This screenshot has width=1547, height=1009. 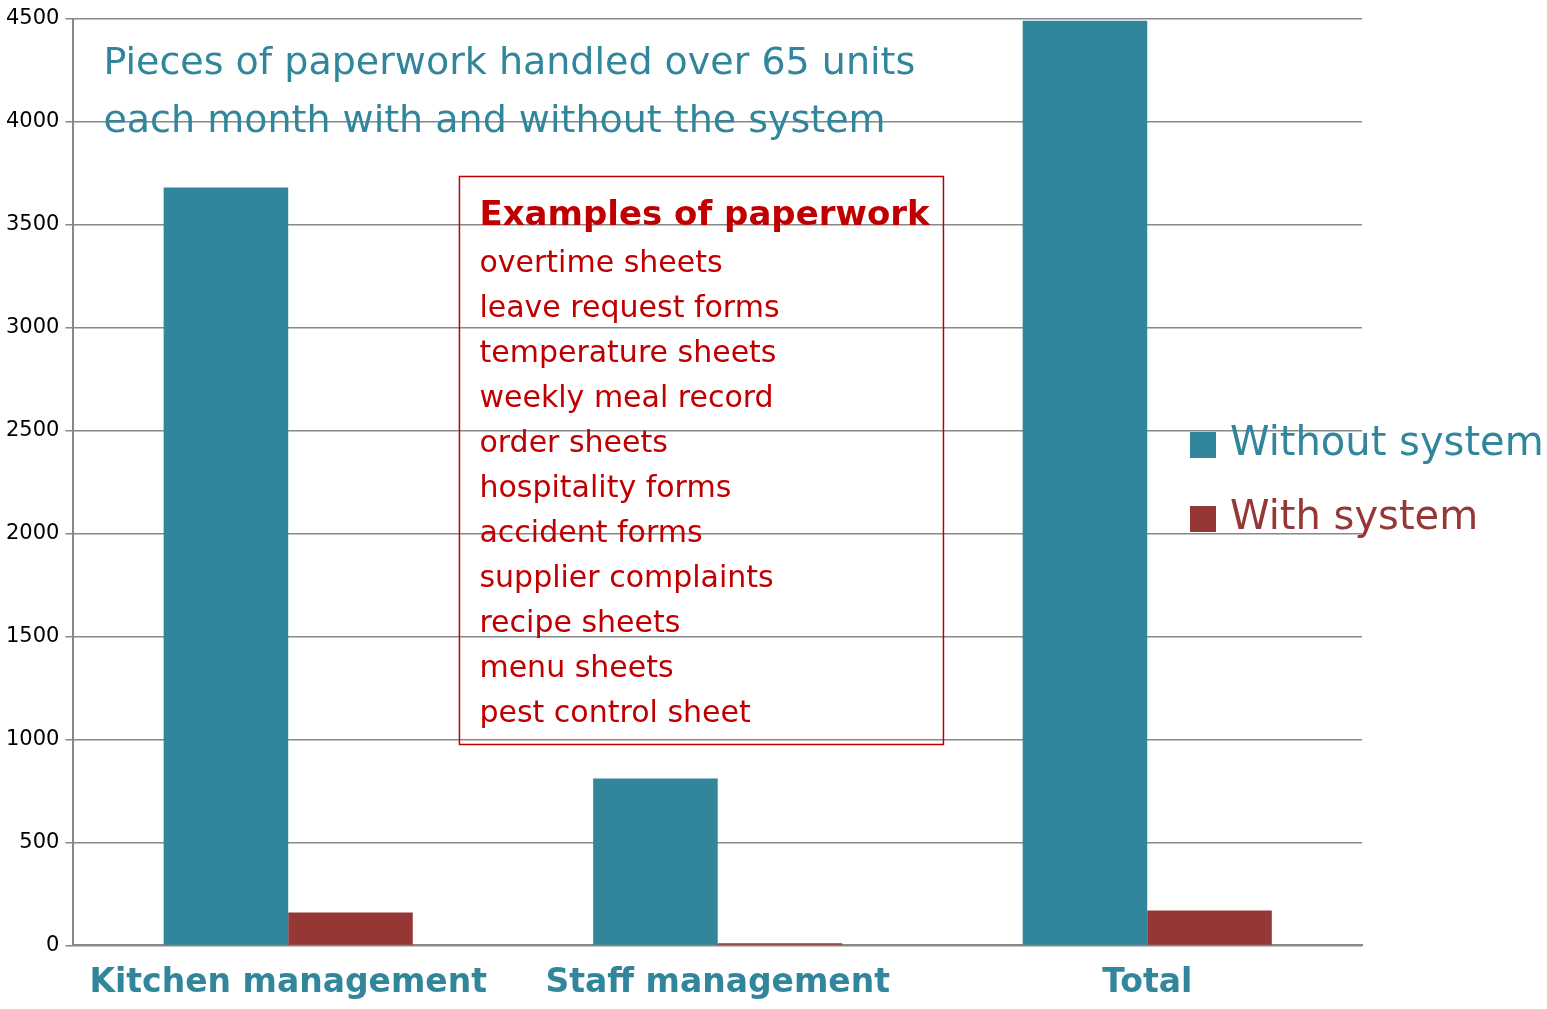 I want to click on x-tick-label: Total, so click(x=1147, y=980).